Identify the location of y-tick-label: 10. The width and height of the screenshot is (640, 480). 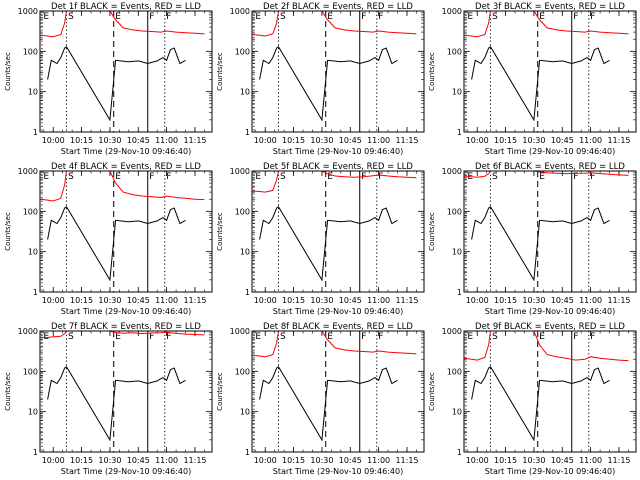
(33, 412).